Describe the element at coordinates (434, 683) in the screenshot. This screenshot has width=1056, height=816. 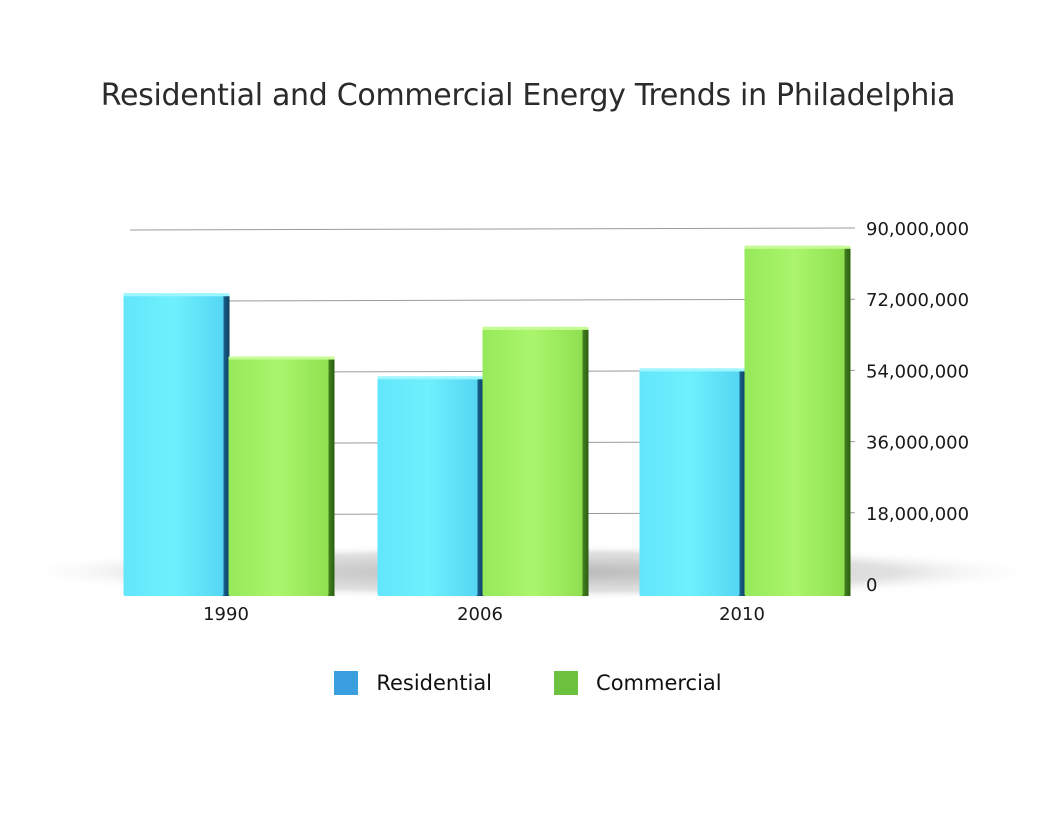
I see `legend-label-residential: Residential` at that location.